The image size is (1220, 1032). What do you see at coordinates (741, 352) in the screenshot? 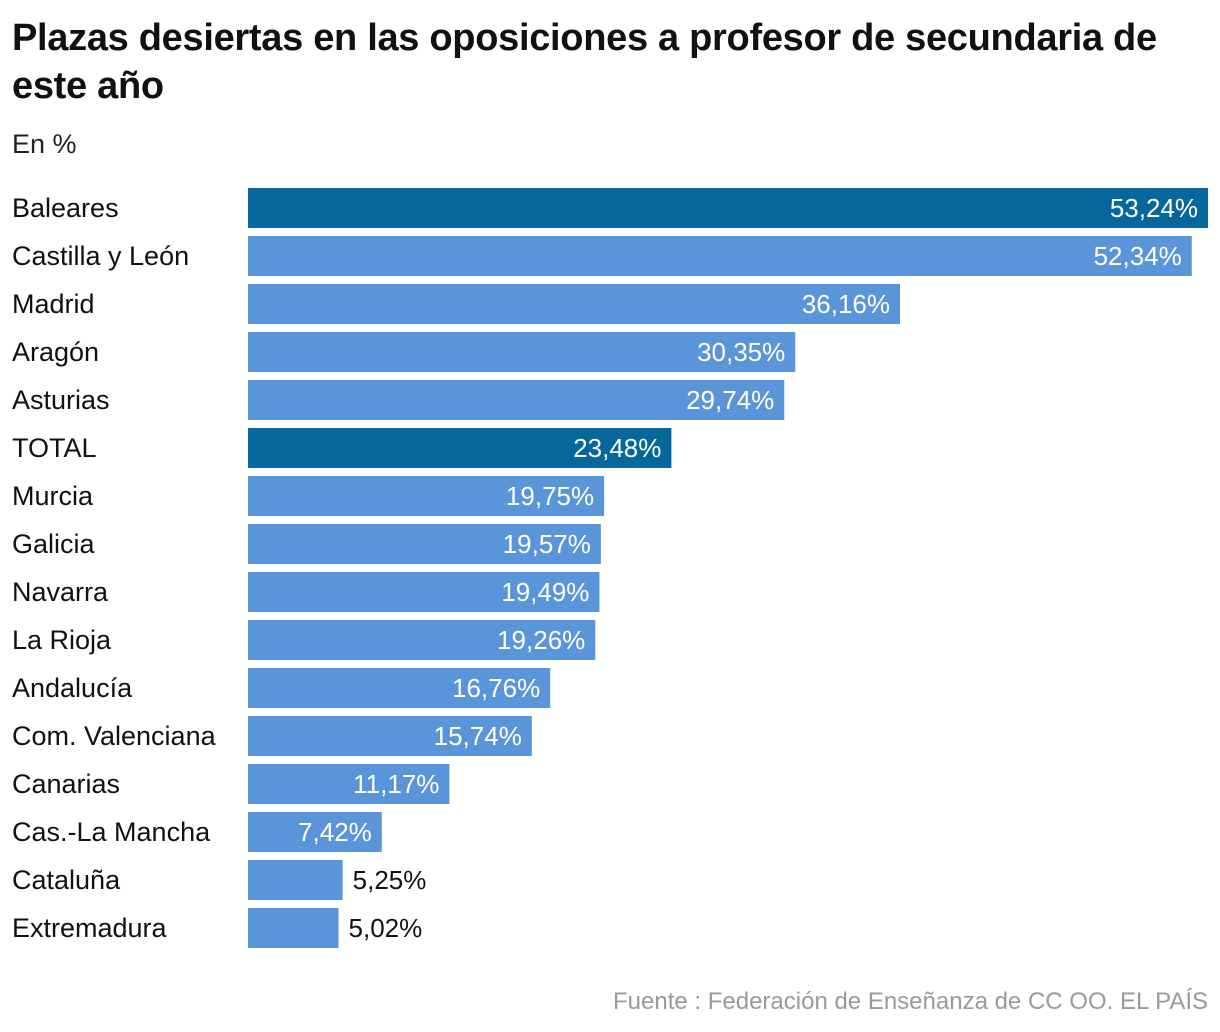
I see `value-label: 30,35%` at bounding box center [741, 352].